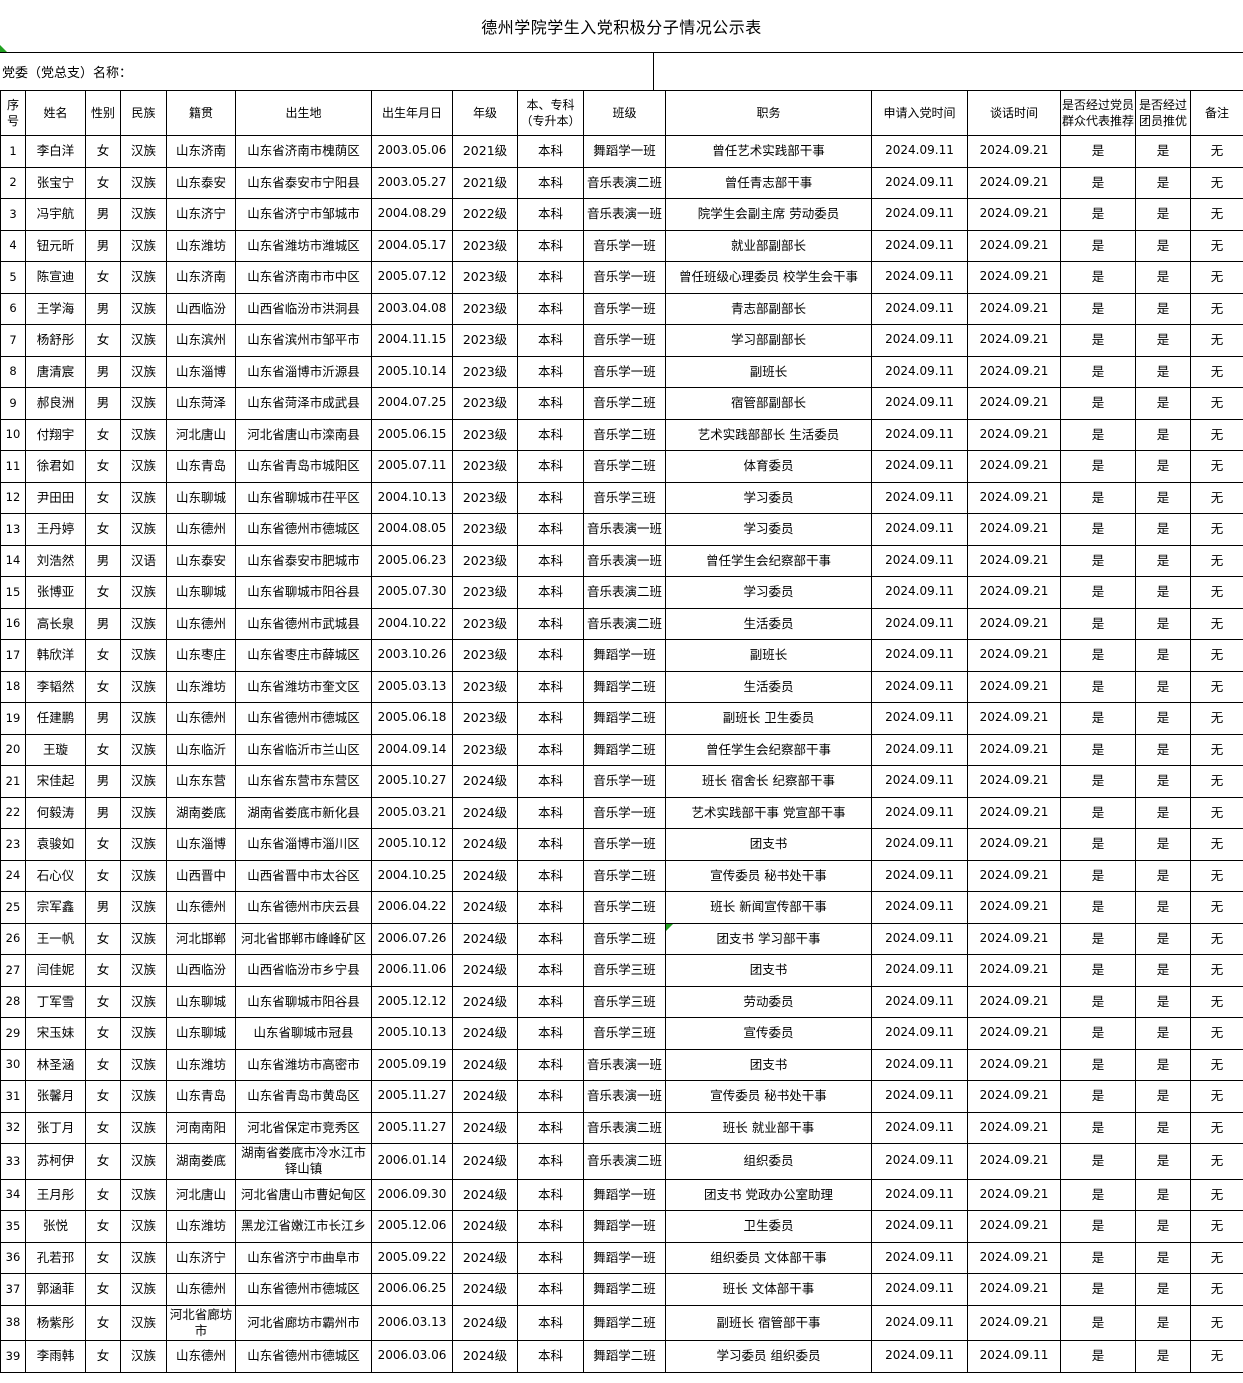 This screenshot has width=1243, height=1383. What do you see at coordinates (55, 1194) in the screenshot?
I see `cell-name: 王月彤` at bounding box center [55, 1194].